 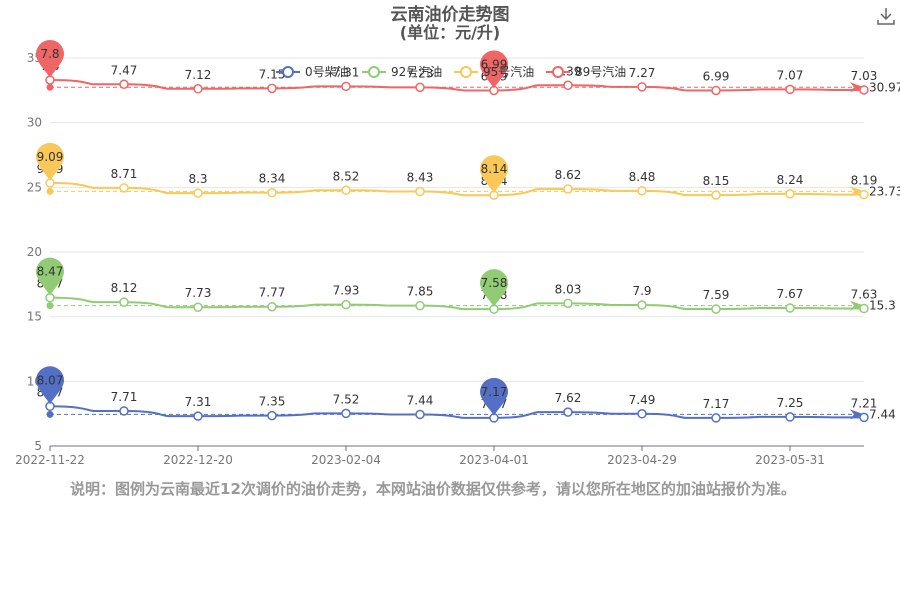 I want to click on legend-item: 95号汽油, so click(x=494, y=71).